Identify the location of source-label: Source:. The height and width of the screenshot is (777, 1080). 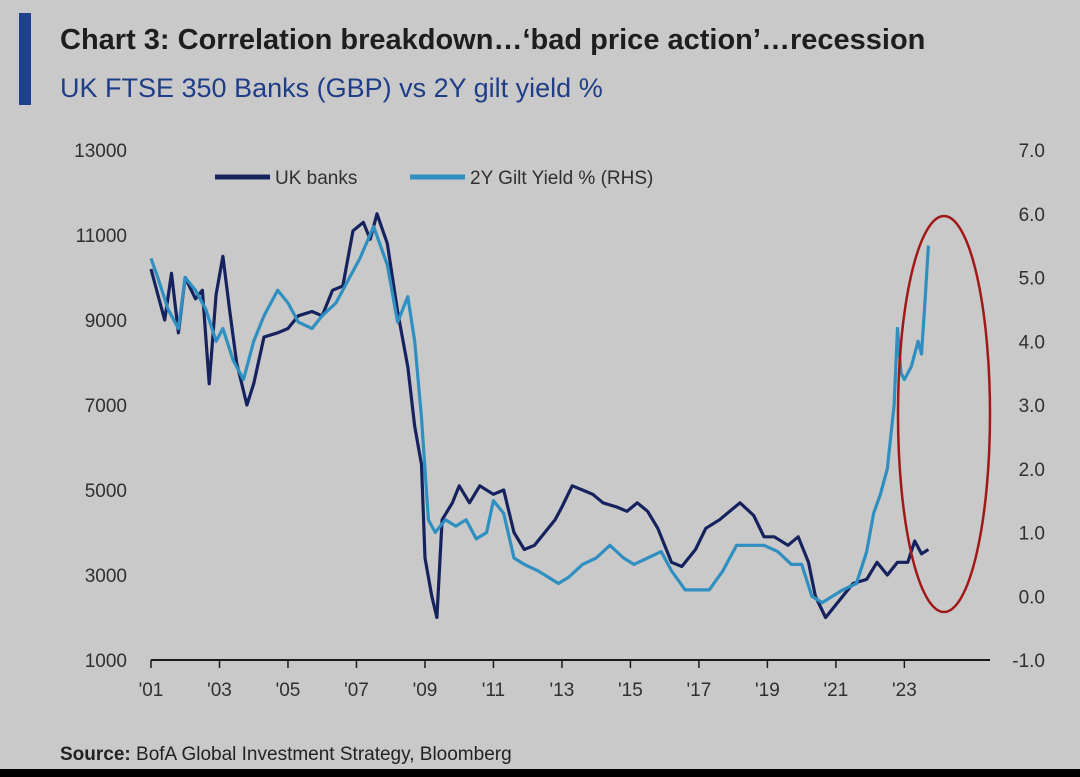
(95, 754).